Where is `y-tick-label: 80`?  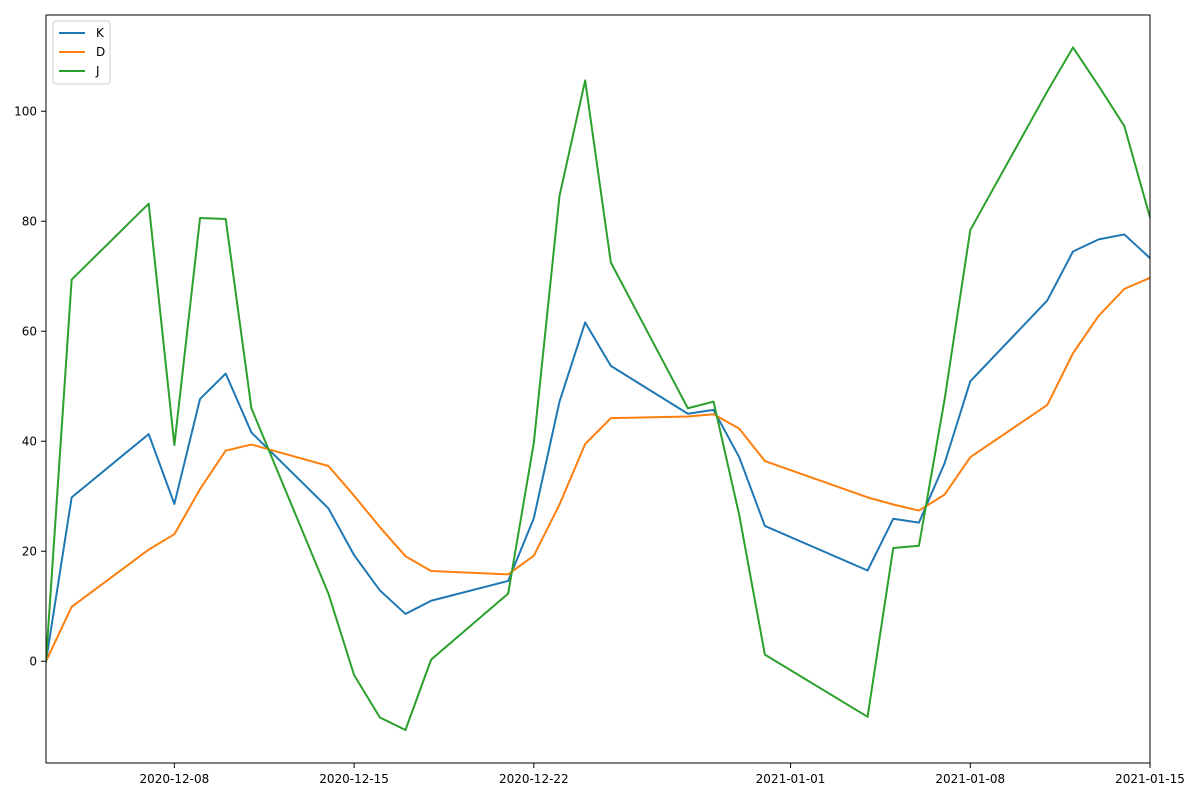
y-tick-label: 80 is located at coordinates (29, 221).